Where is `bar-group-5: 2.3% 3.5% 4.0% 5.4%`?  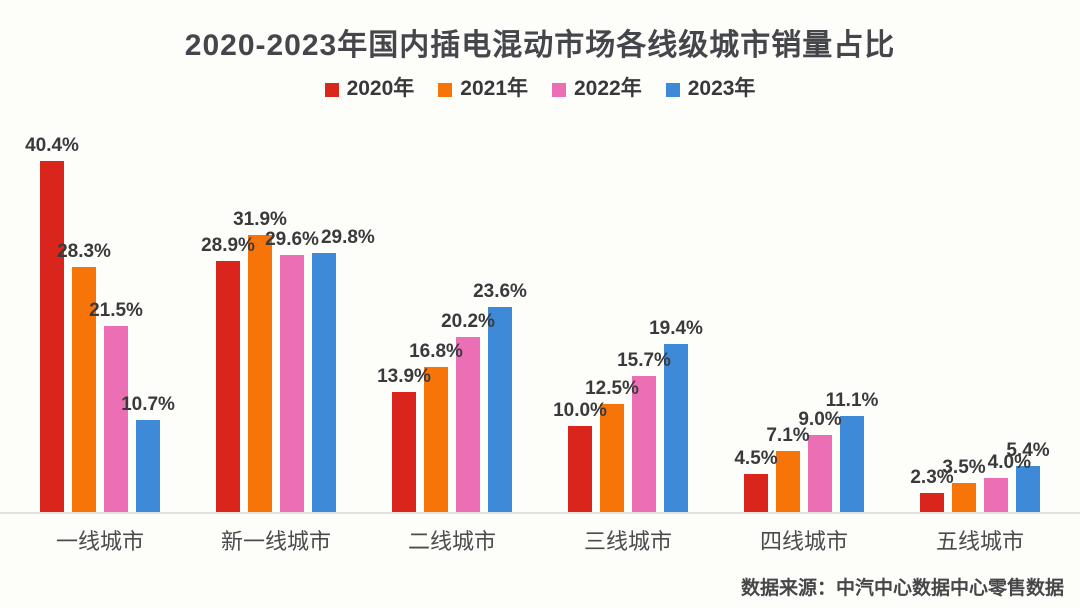 bar-group-5: 2.3% 3.5% 4.0% 5.4% is located at coordinates (980, 321).